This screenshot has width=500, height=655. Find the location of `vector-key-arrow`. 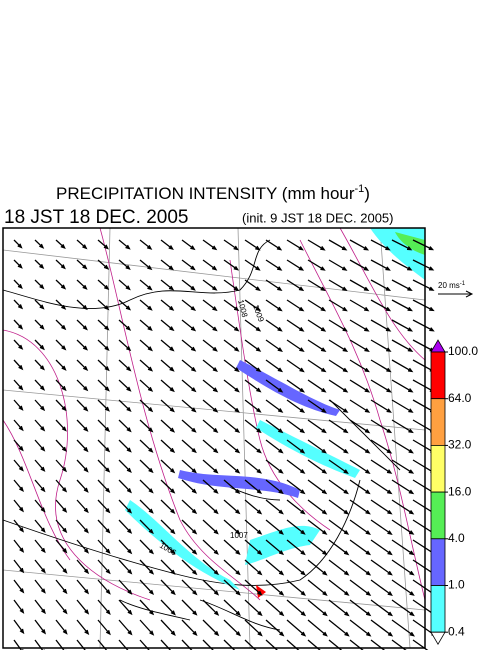

vector-key-arrow is located at coordinates (456, 294).